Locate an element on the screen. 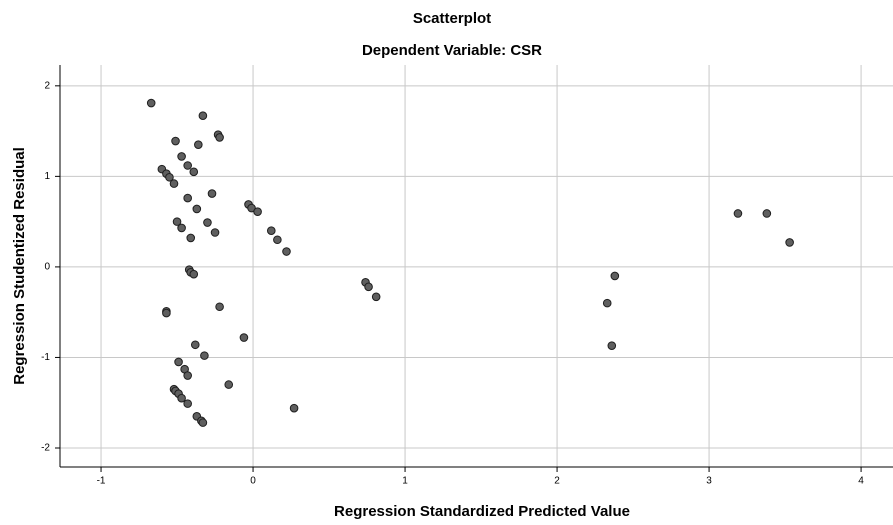 This screenshot has width=893, height=525. y-tick-label: -2 is located at coordinates (45, 448).